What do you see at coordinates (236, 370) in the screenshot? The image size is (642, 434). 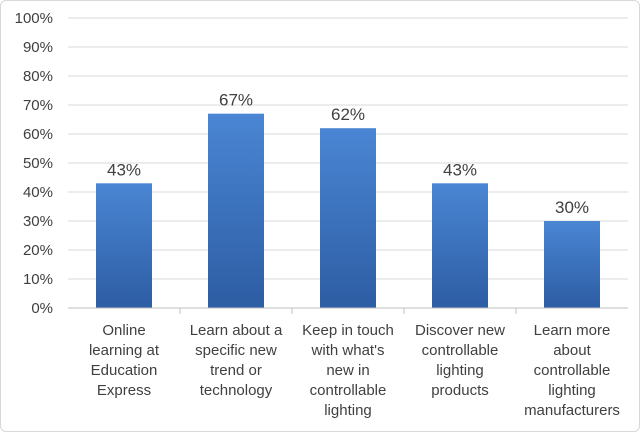 I see `category-label-line: trend or` at bounding box center [236, 370].